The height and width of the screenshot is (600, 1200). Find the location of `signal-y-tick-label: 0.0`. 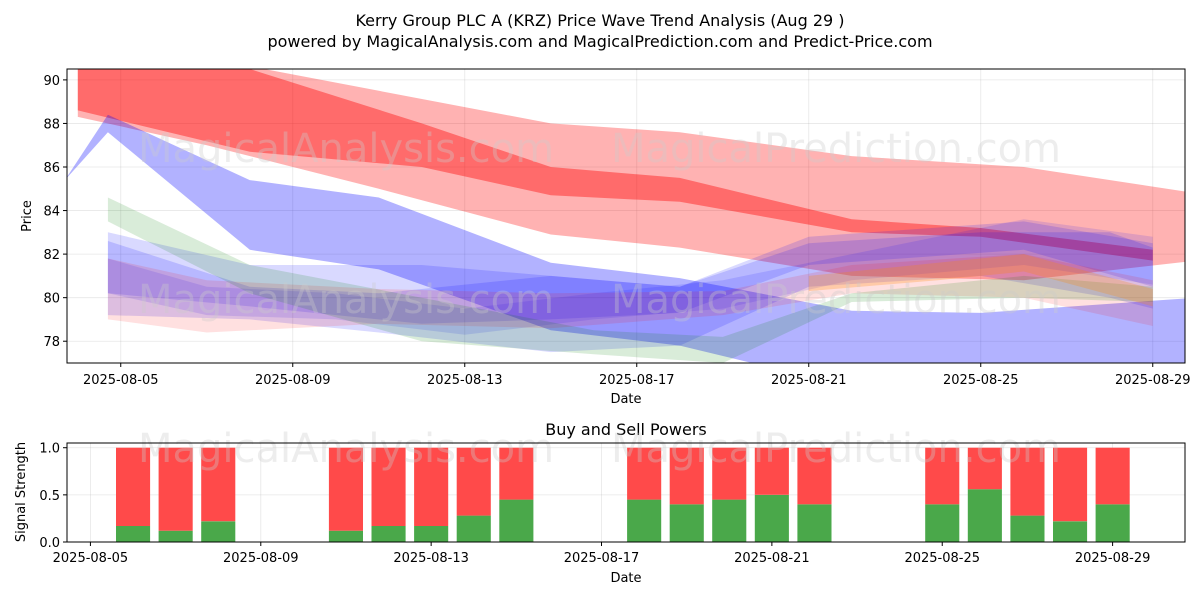

signal-y-tick-label: 0.0 is located at coordinates (49, 543).